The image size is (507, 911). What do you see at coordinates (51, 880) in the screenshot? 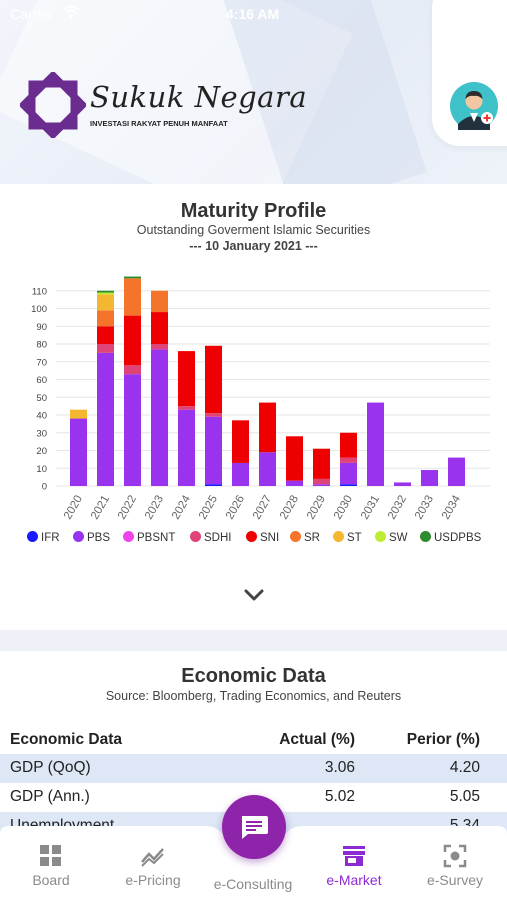
I see `nav-label: Board` at bounding box center [51, 880].